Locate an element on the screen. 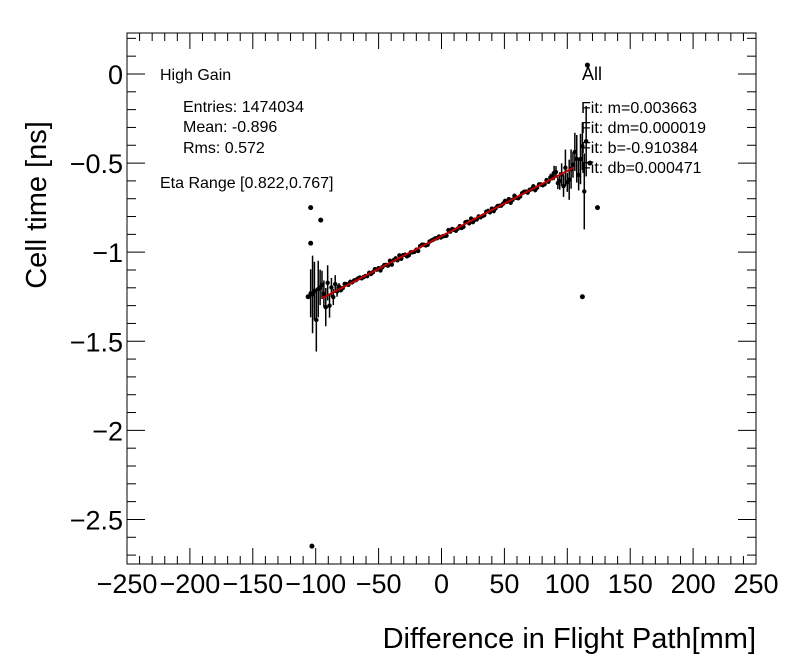  x-tick-labels: −250 −200 −150 −100 −50 0 50 100 150 200 250 is located at coordinates (438, 584).